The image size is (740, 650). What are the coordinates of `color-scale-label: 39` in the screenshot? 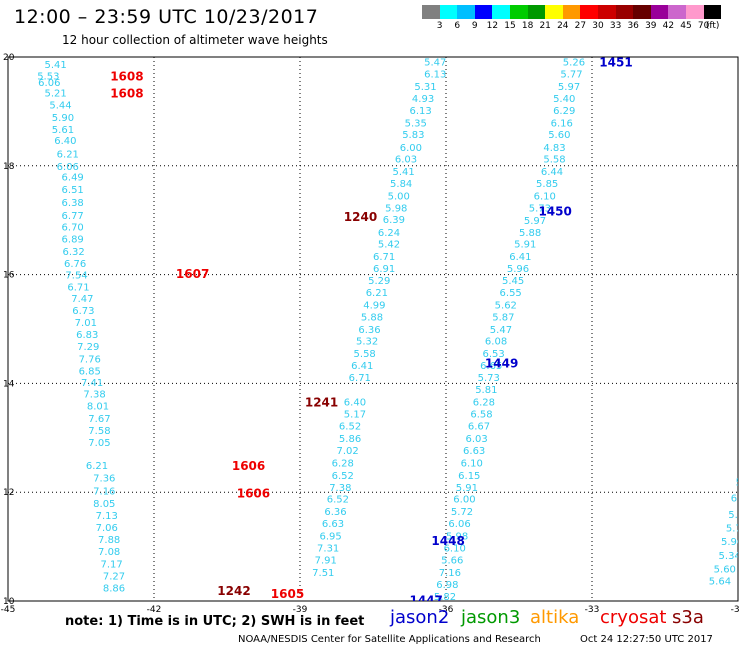 It's located at (651, 26).